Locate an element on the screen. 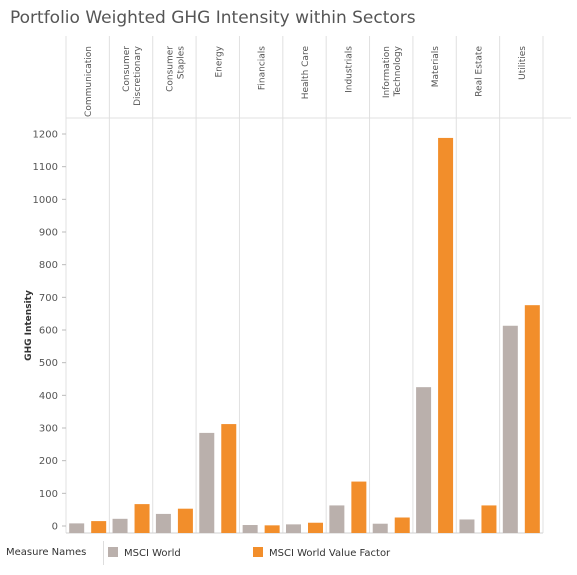 This screenshot has width=577, height=575. category-label: Health Care is located at coordinates (306, 73).